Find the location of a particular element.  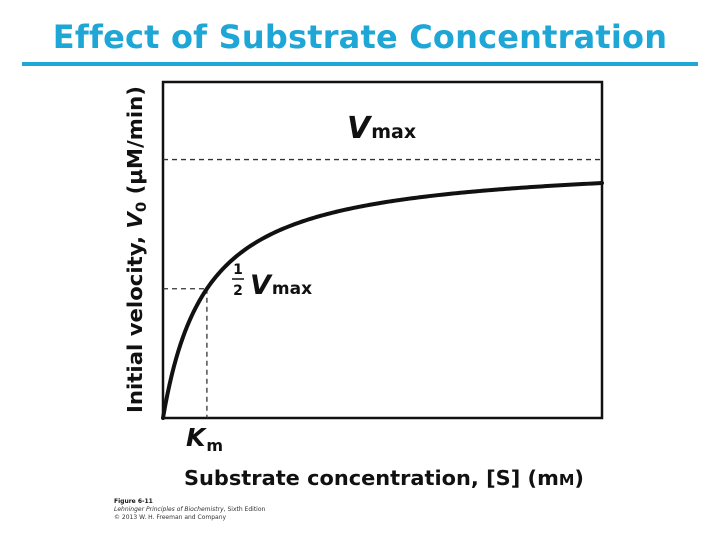

half-vmax-sub: max is located at coordinates (292, 289).